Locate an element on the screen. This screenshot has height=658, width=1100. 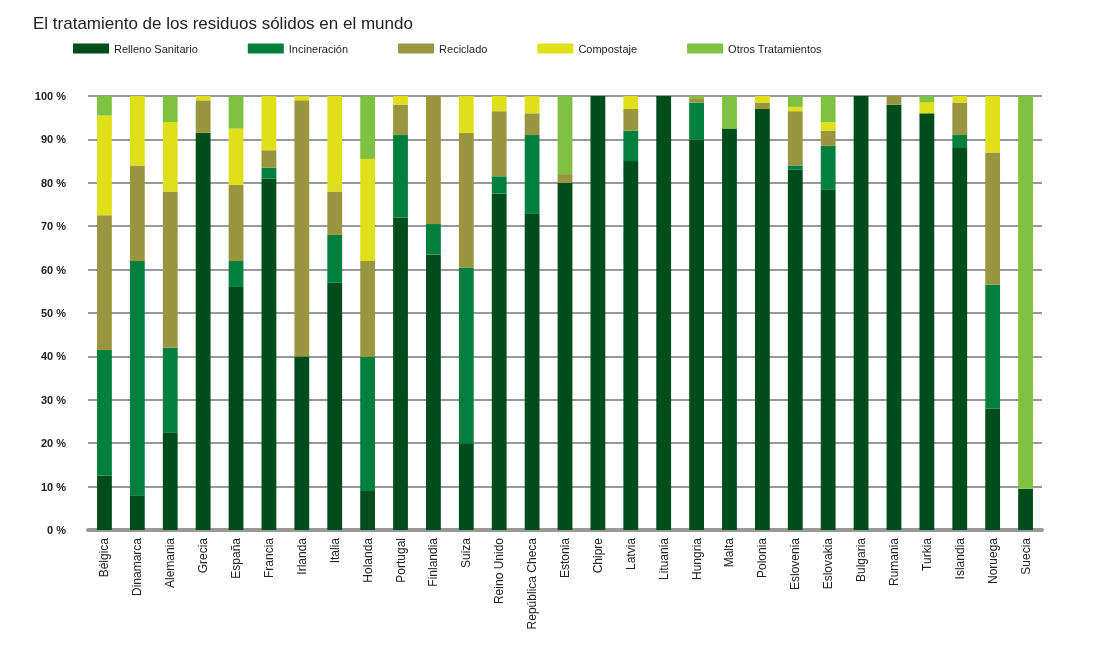
legend-label: Incineración is located at coordinates (318, 48).